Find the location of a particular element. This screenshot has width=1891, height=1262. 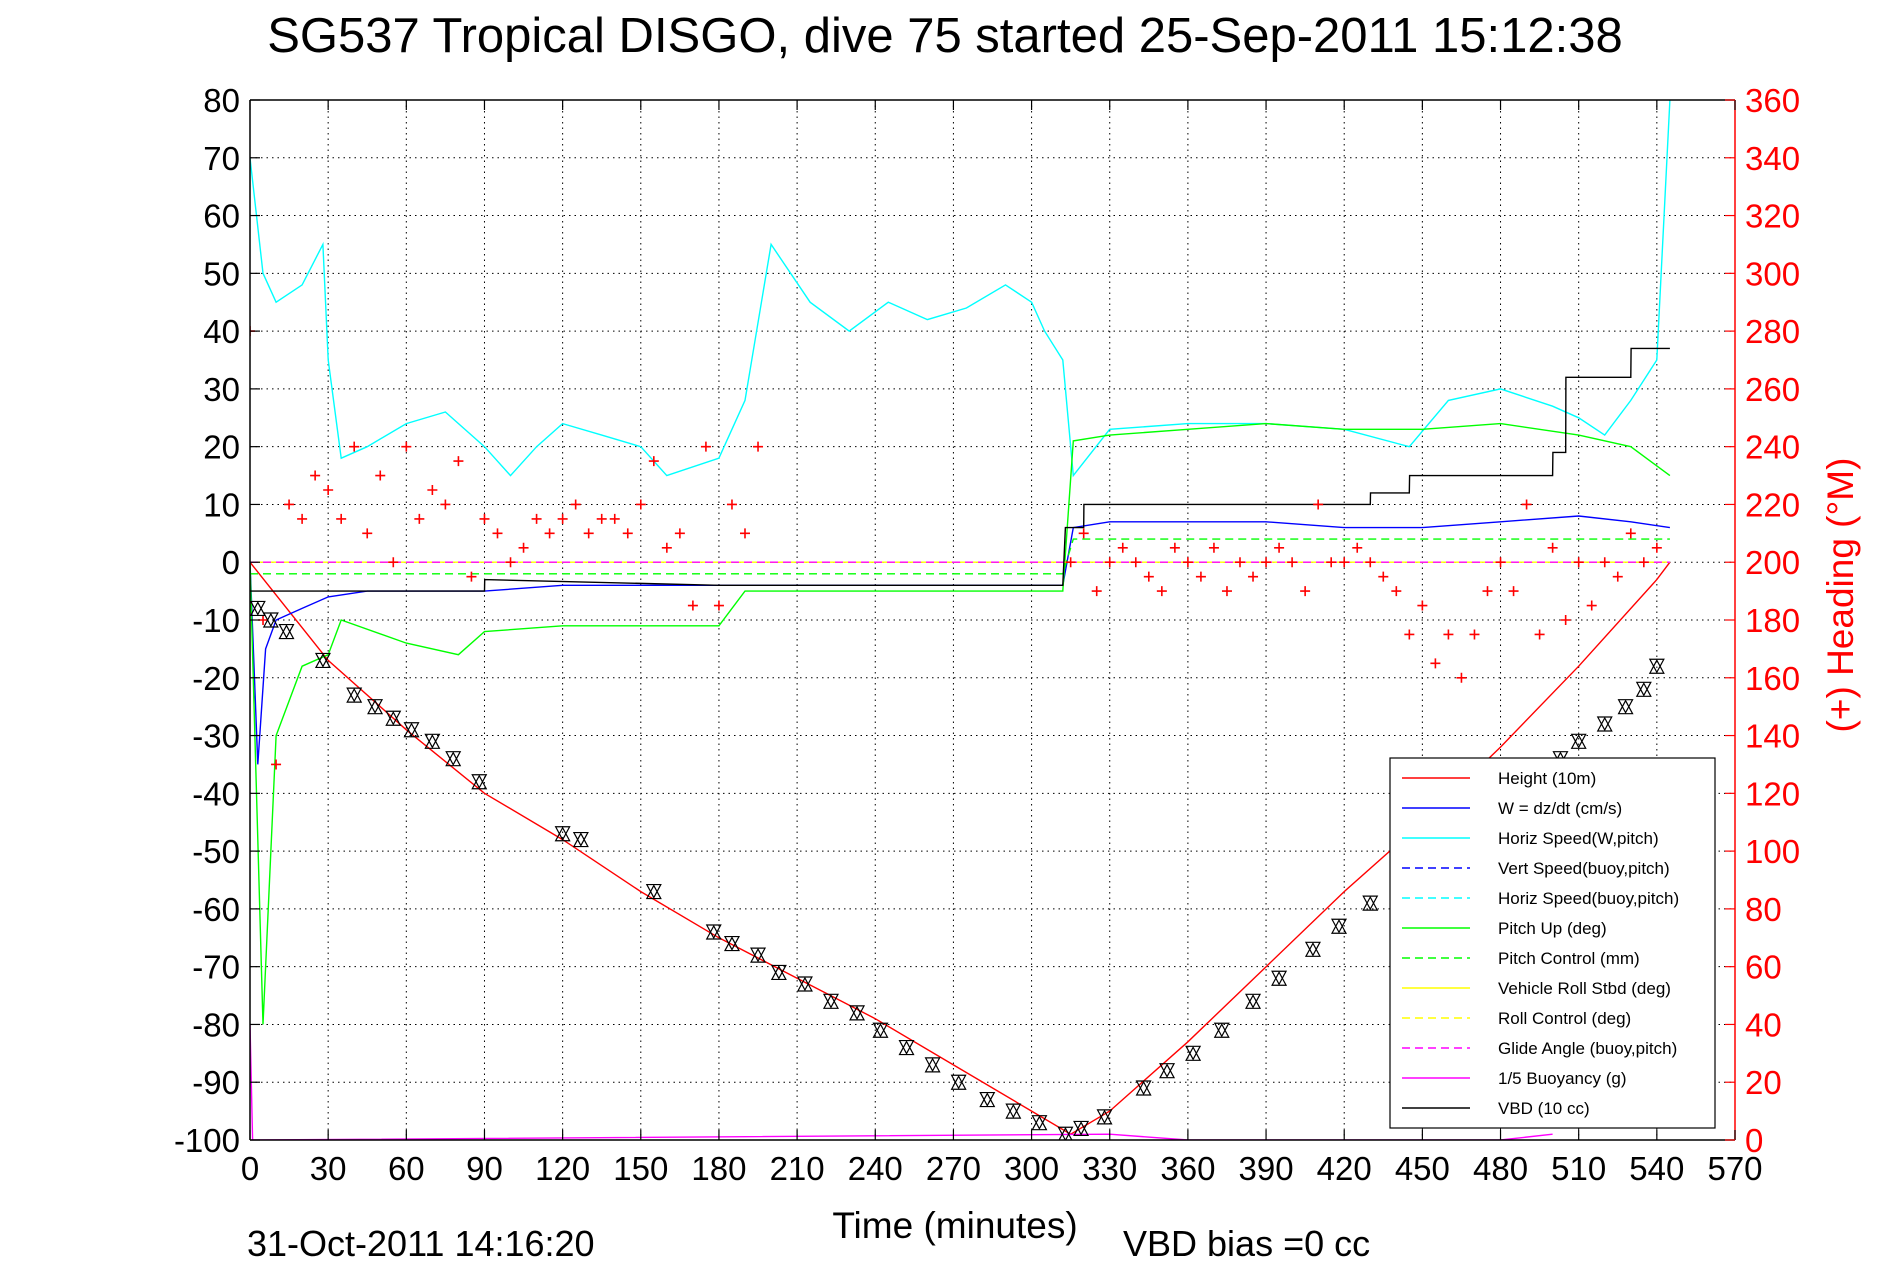

y2-tick-label: 120 is located at coordinates (1772, 793).